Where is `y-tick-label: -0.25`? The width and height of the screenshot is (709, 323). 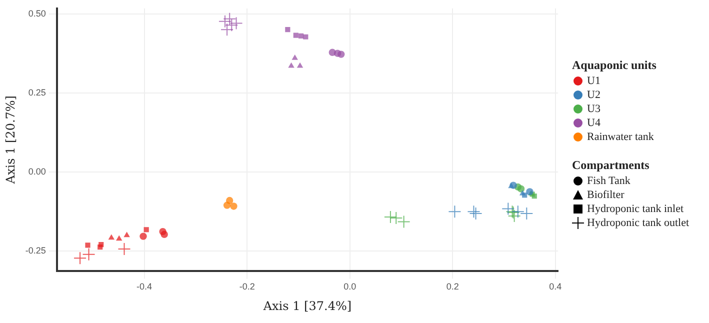 y-tick-label: -0.25 is located at coordinates (35, 251).